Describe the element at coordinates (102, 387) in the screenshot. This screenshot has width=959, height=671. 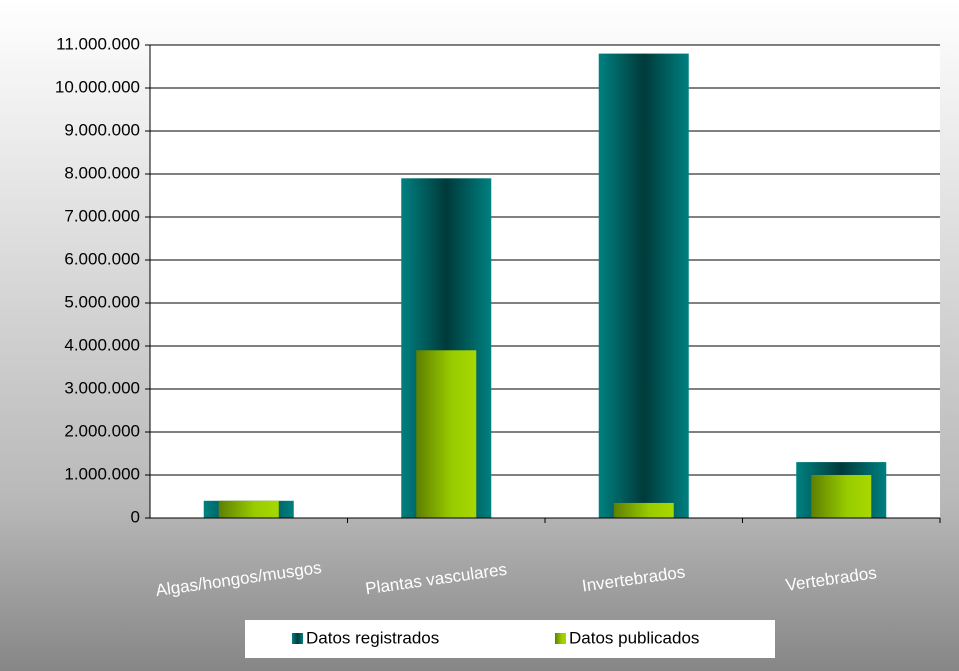
I see `y-tick-label: 3.000.000` at that location.